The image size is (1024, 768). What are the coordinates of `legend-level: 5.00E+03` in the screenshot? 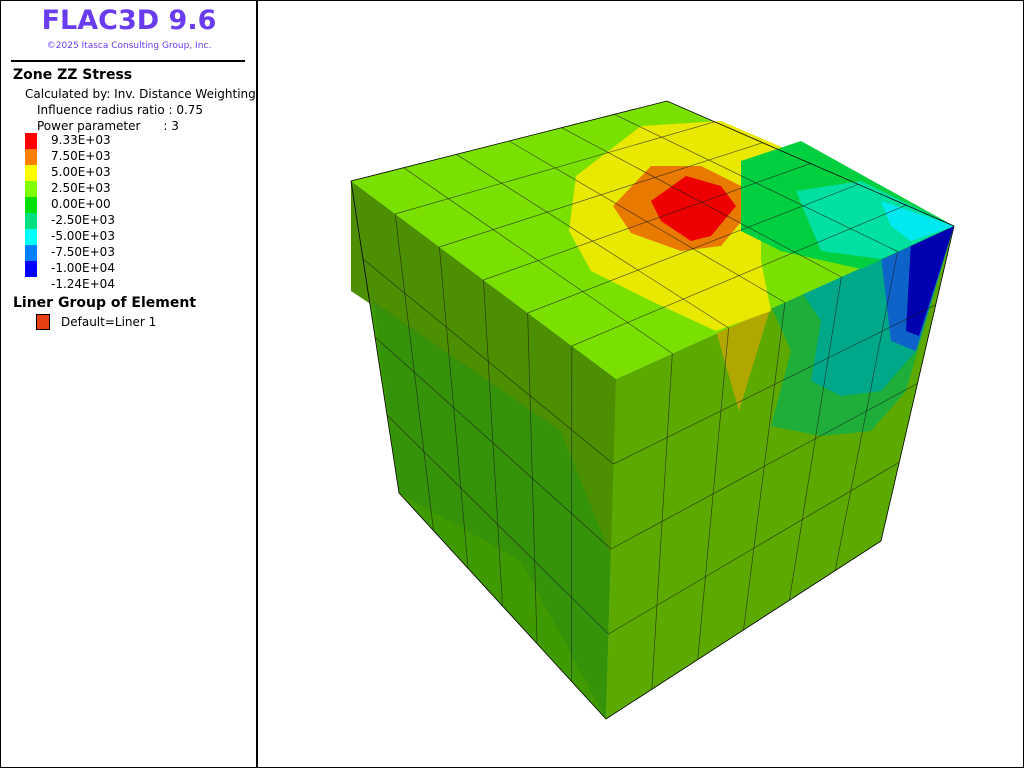 It's located at (81, 172).